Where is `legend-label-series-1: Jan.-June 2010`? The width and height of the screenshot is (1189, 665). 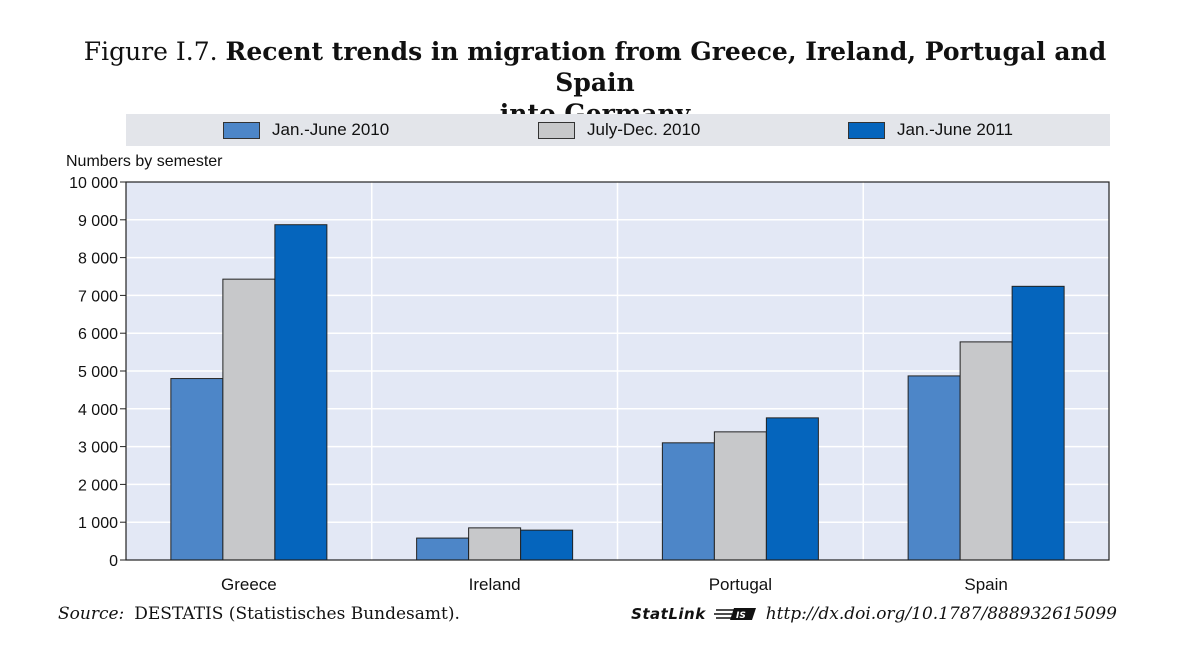
legend-label-series-1: Jan.-June 2010 is located at coordinates (331, 129).